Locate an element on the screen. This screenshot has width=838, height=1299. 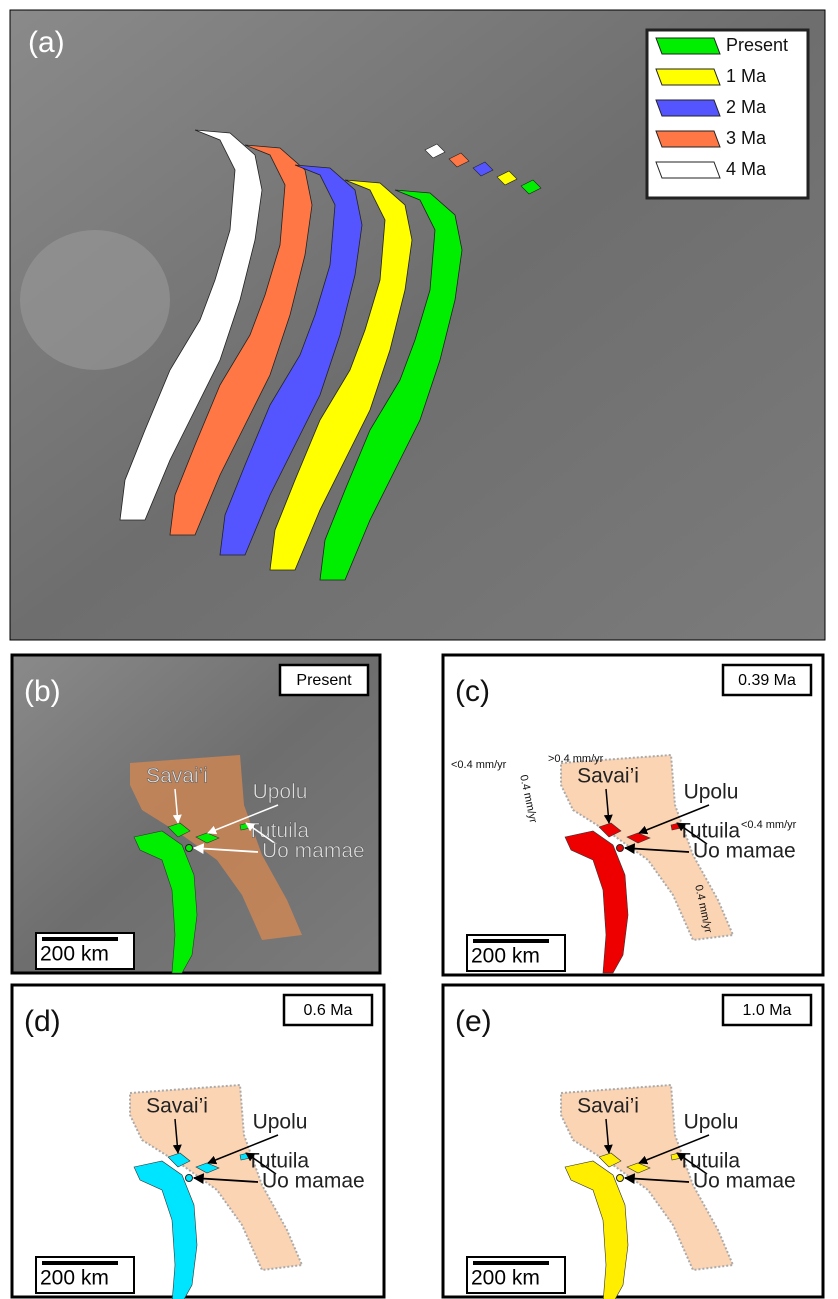
rate-label: >0.4 mm/yr is located at coordinates (576, 759).